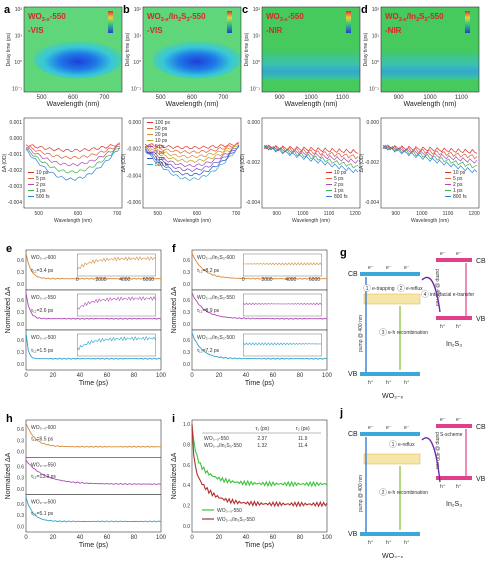  I want to click on legend-label: WO₃₋ₓ/In₂S₃-550, so click(236, 520).